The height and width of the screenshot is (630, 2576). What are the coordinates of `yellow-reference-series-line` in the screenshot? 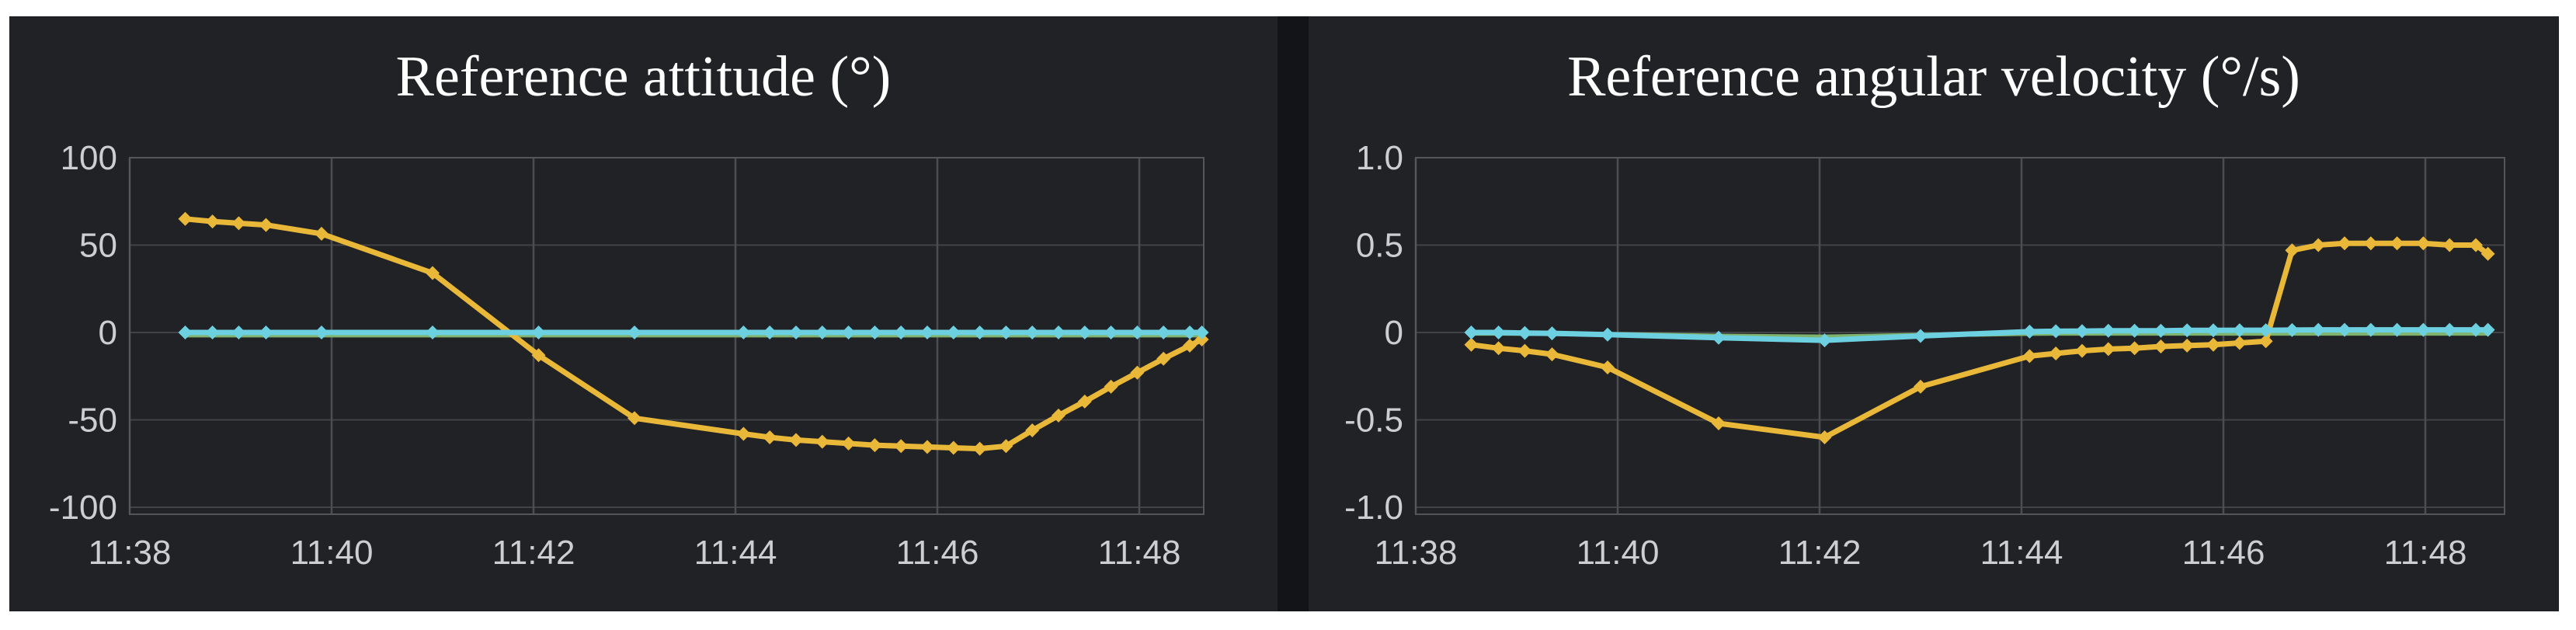 It's located at (1980, 340).